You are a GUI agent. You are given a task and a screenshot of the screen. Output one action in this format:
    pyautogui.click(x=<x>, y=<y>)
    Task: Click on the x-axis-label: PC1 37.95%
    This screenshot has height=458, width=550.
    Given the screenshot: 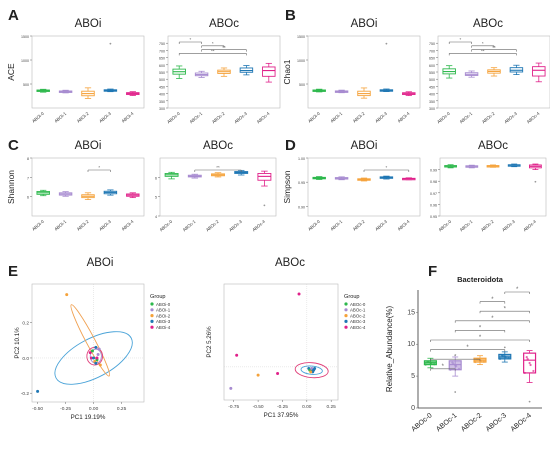 What is the action you would take?
    pyautogui.click(x=281, y=415)
    